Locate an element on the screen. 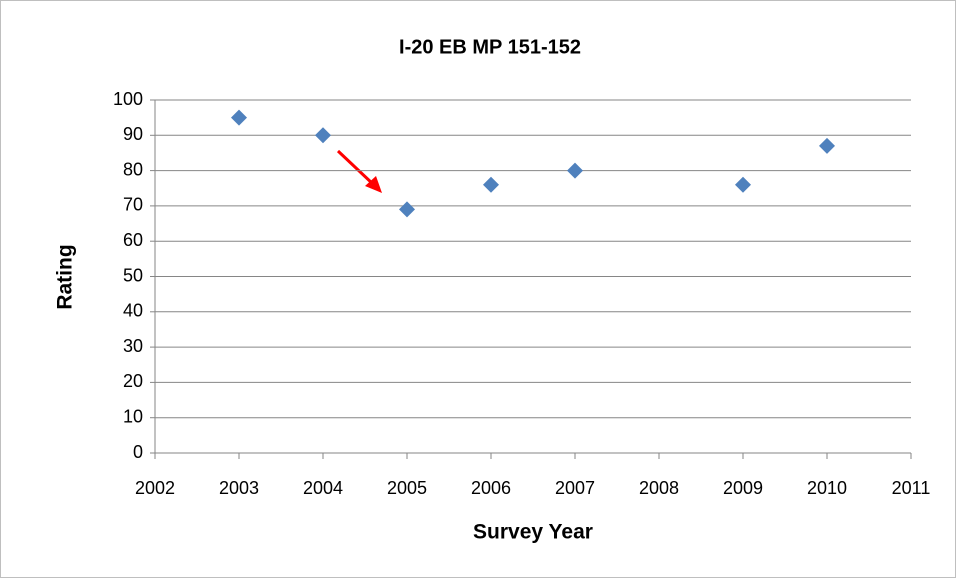 The height and width of the screenshot is (578, 956). x-tick-label: 2011 is located at coordinates (911, 488).